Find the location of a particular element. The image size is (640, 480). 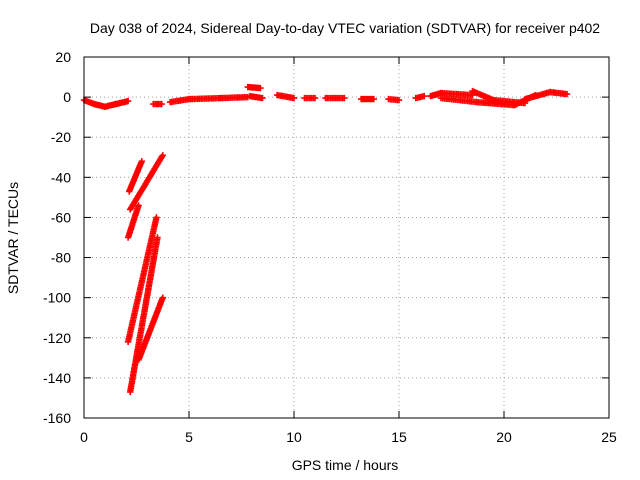

y-tick-label: -100 is located at coordinates (57, 298).